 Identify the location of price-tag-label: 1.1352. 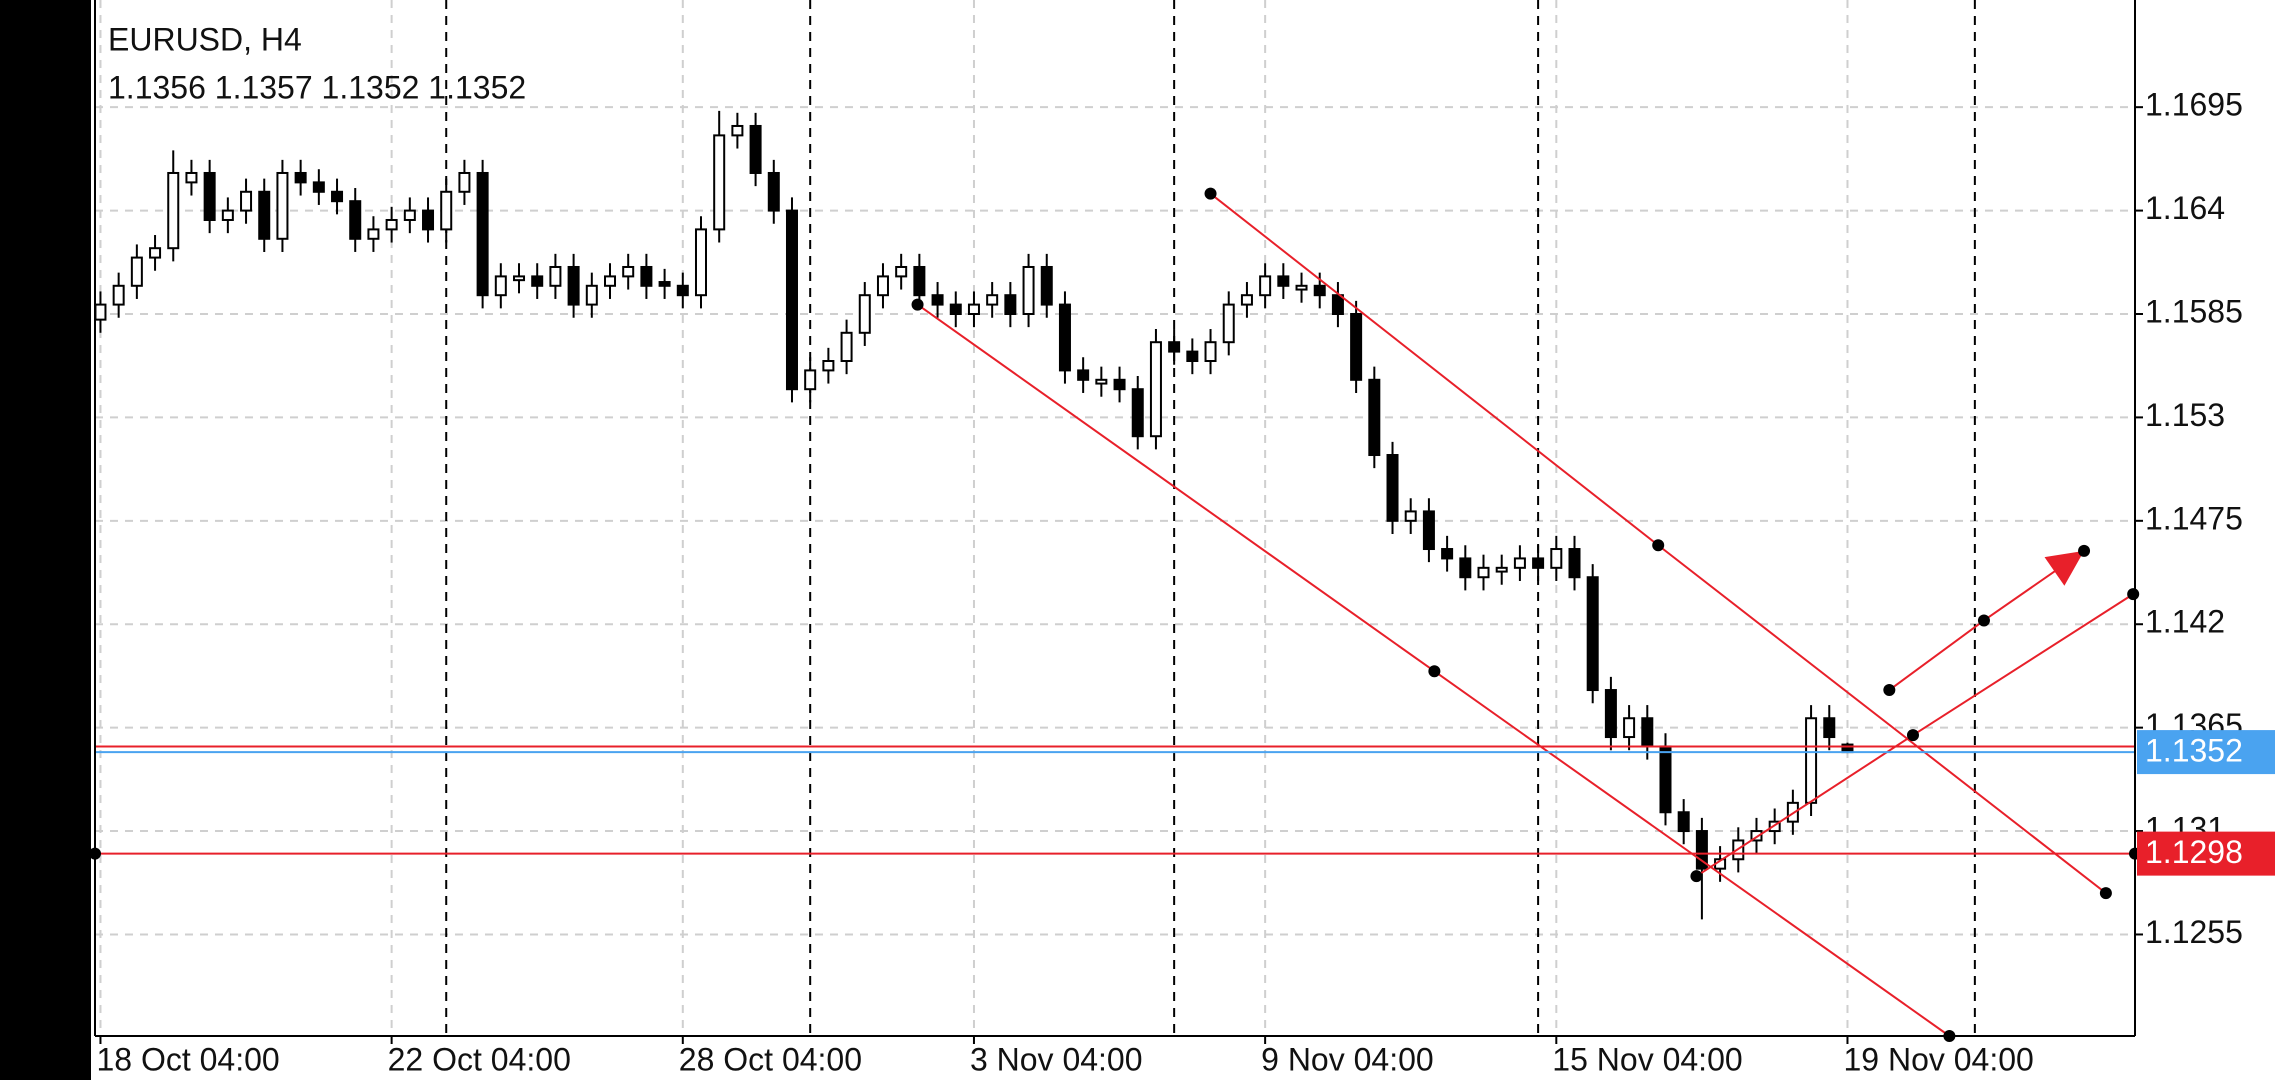
(2194, 751).